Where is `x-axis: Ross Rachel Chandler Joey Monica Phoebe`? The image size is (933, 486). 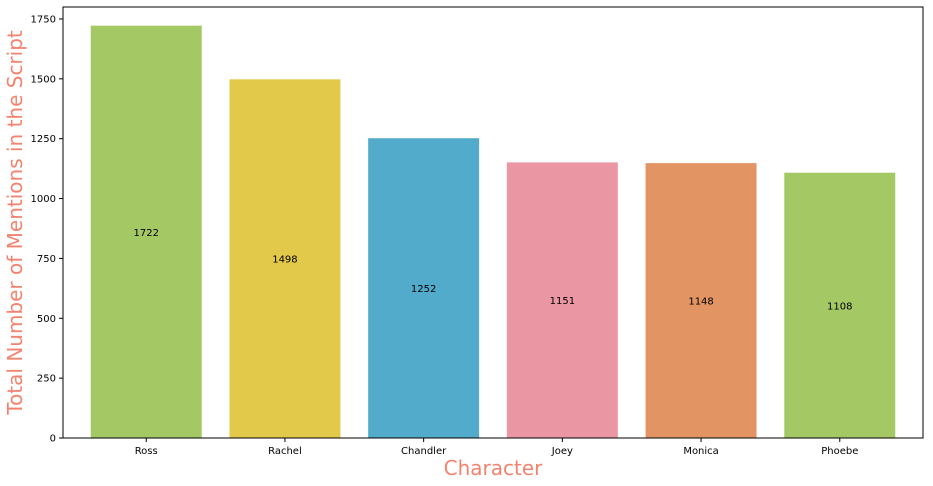 x-axis: Ross Rachel Chandler Joey Monica Phoebe is located at coordinates (496, 447).